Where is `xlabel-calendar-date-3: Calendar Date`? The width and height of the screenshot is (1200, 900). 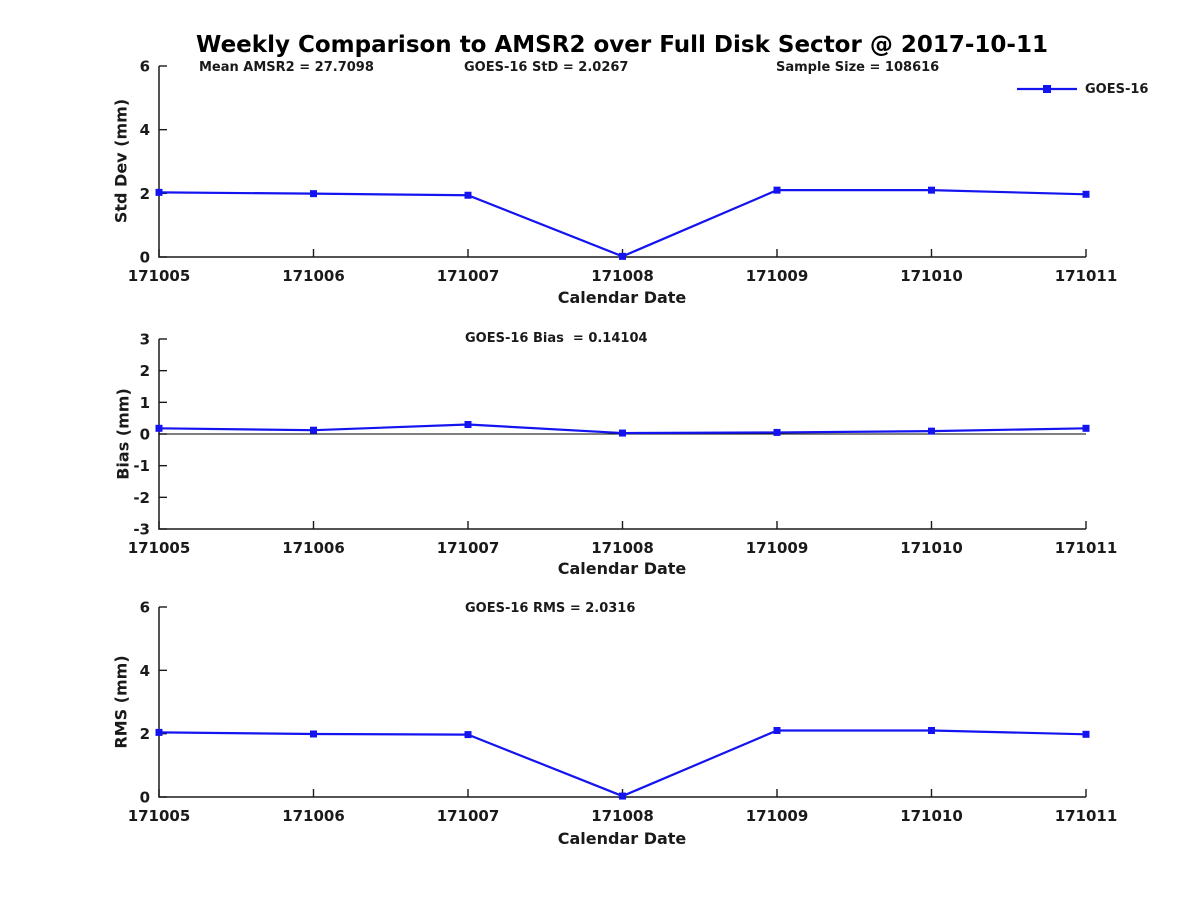
xlabel-calendar-date-3: Calendar Date is located at coordinates (622, 838).